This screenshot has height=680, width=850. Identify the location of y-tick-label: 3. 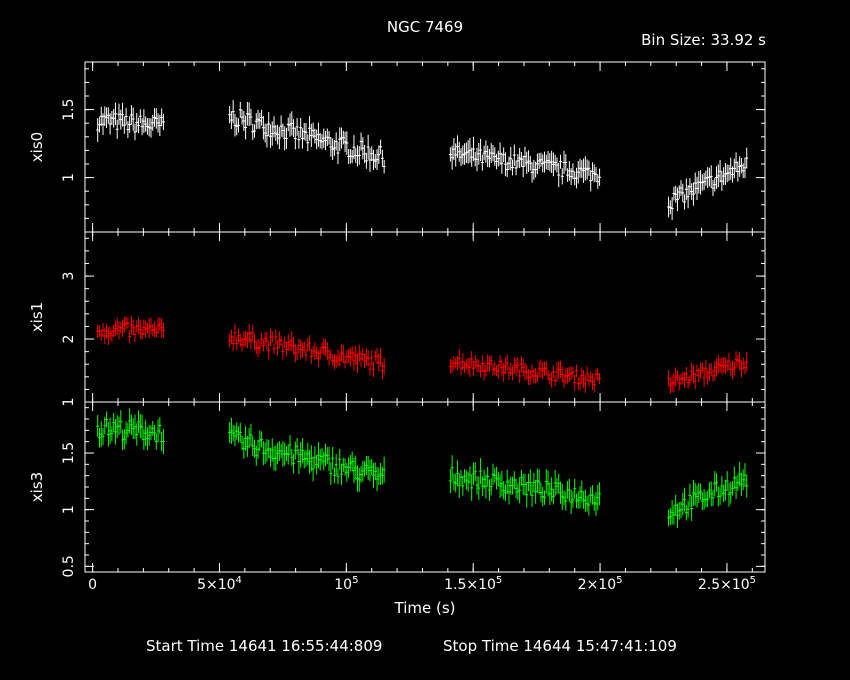
(69, 276).